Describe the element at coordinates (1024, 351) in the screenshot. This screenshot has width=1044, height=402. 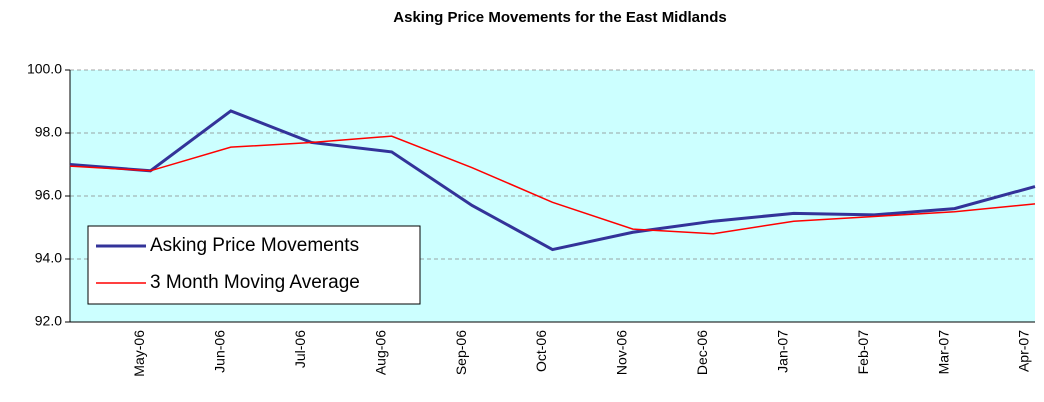
I see `x-tick-label: Apr-07` at that location.